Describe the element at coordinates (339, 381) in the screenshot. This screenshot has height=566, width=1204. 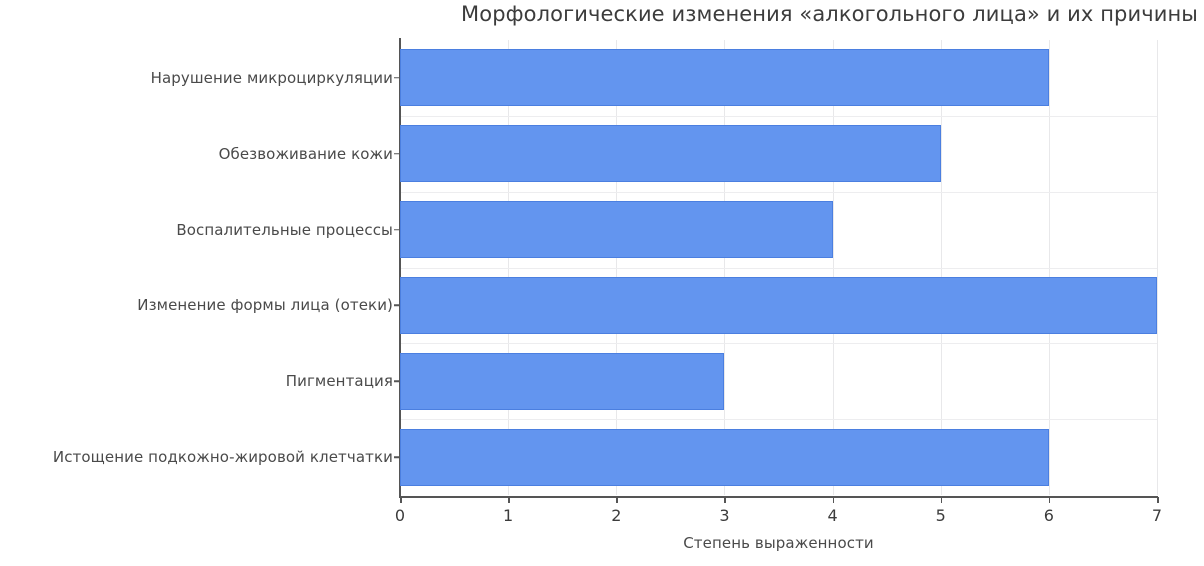
I see `y-tick-label: Пигментация` at that location.